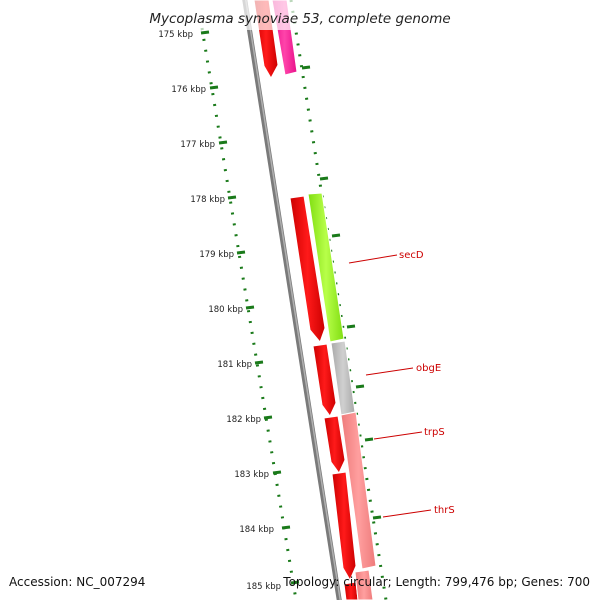 This screenshot has width=600, height=605. I want to click on scale-label: 182 kbp, so click(243, 420).